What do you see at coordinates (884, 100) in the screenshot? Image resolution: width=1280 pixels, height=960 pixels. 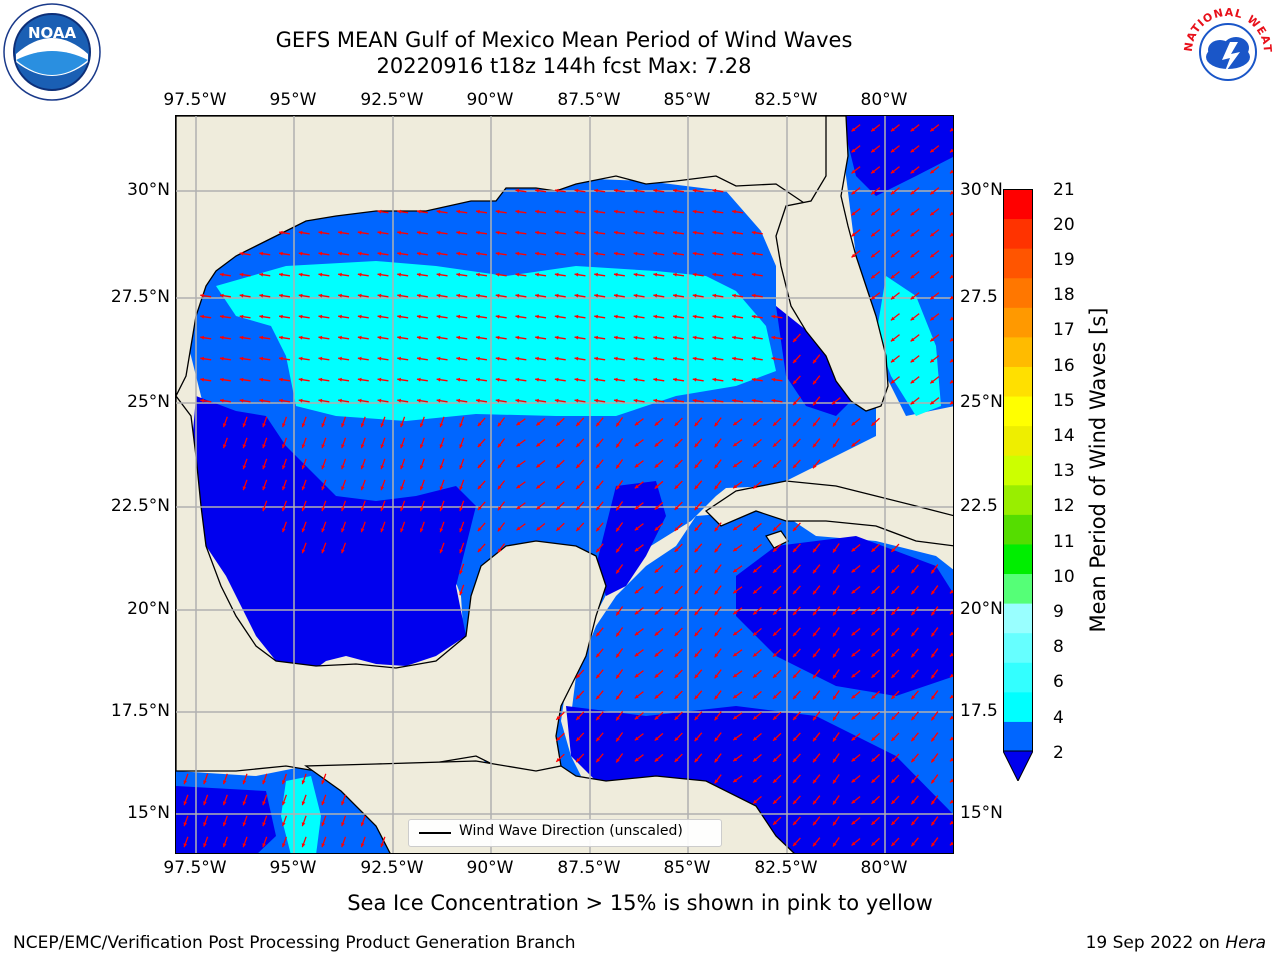 I see `lon-tick-top: 80°W` at bounding box center [884, 100].